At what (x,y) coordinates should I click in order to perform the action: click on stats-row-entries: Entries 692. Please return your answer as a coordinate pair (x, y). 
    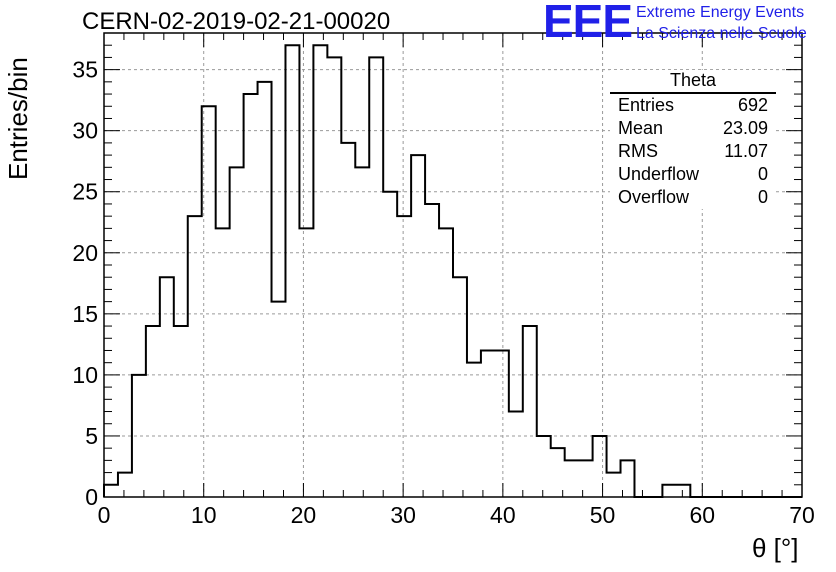
    Looking at the image, I should click on (693, 105).